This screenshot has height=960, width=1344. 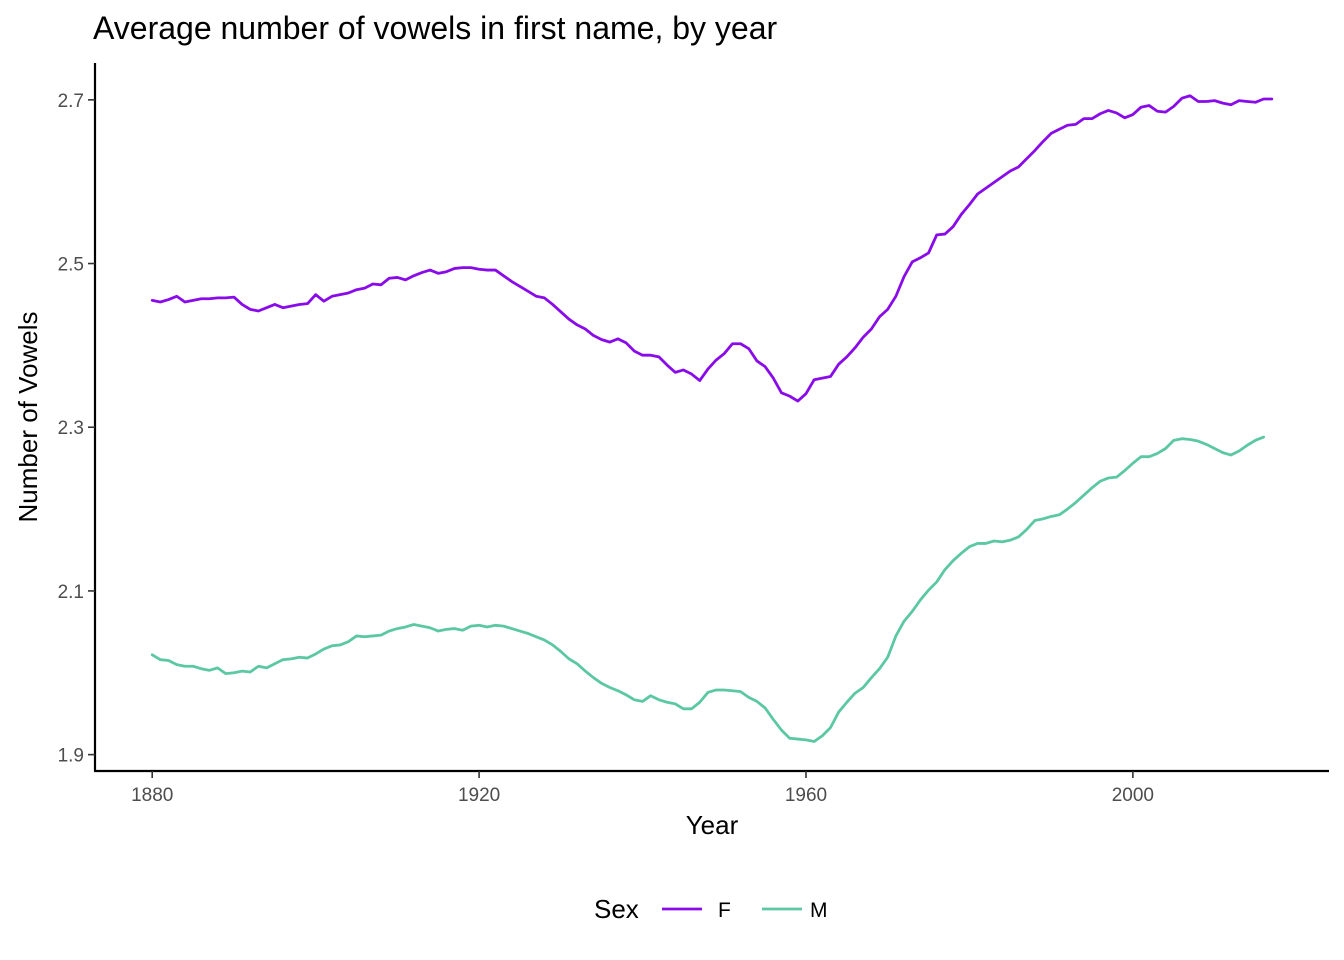 I want to click on y-tick-label: 2.7, so click(x=71, y=101).